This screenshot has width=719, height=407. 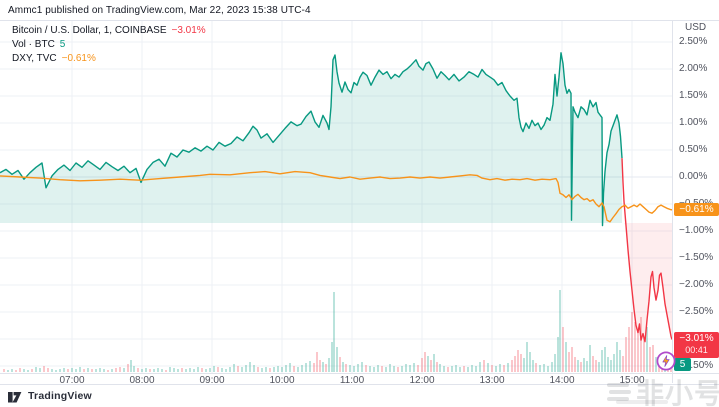 What do you see at coordinates (282, 380) in the screenshot?
I see `time-axis-label: 10:00` at bounding box center [282, 380].